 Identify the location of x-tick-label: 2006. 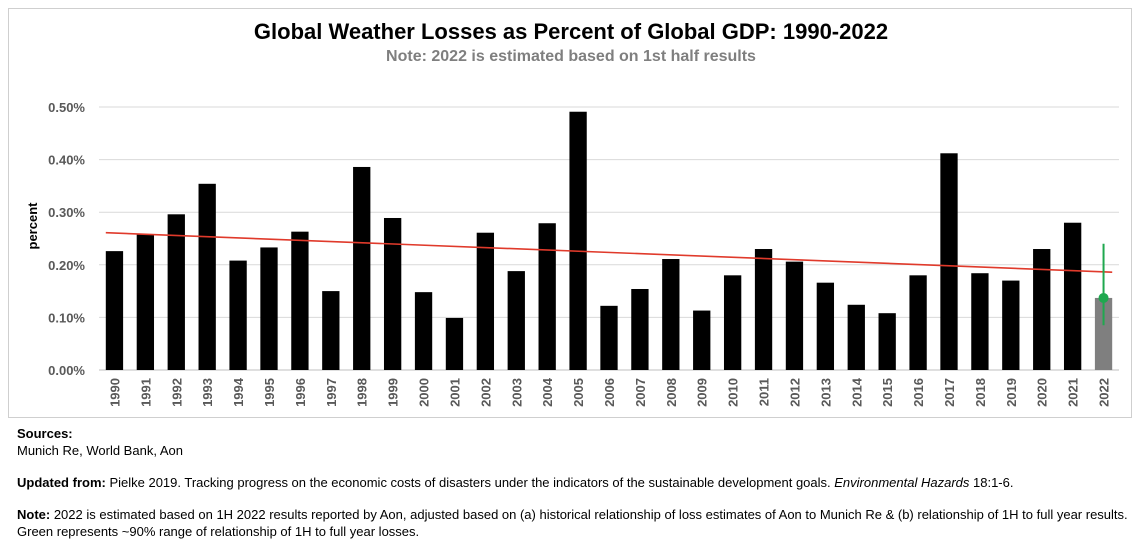
(609, 392).